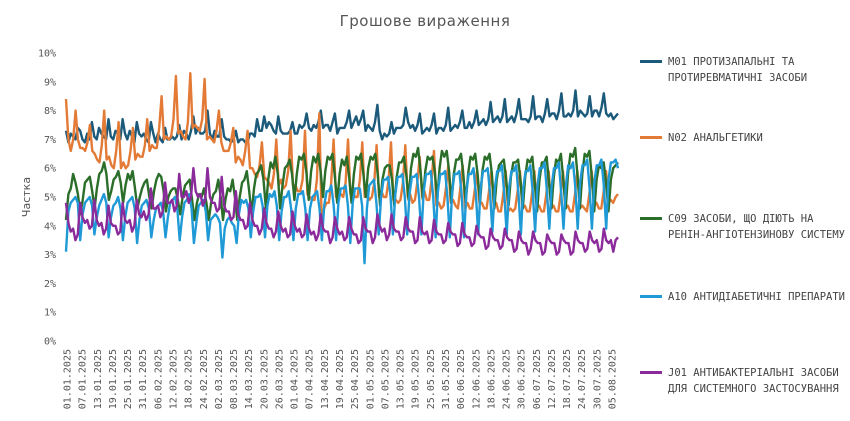 The width and height of the screenshot is (850, 421). What do you see at coordinates (310, 379) in the screenshot?
I see `x-tick-label: 07.04.2025` at bounding box center [310, 379].